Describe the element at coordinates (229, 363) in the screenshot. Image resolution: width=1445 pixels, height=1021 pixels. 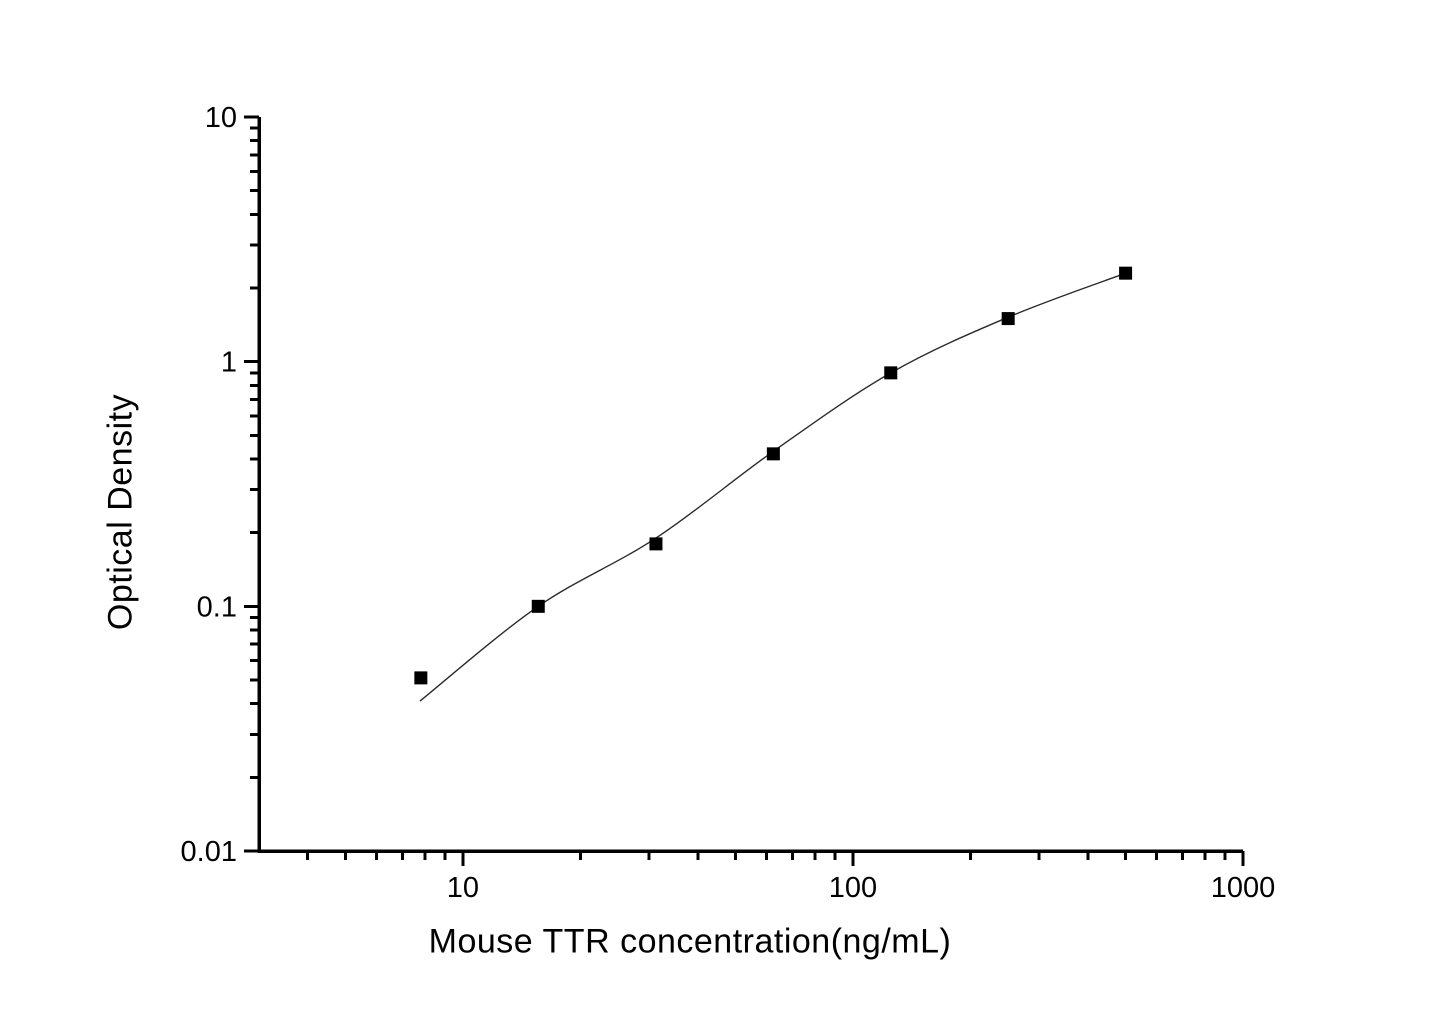
I see `y-tick-label: 1` at that location.